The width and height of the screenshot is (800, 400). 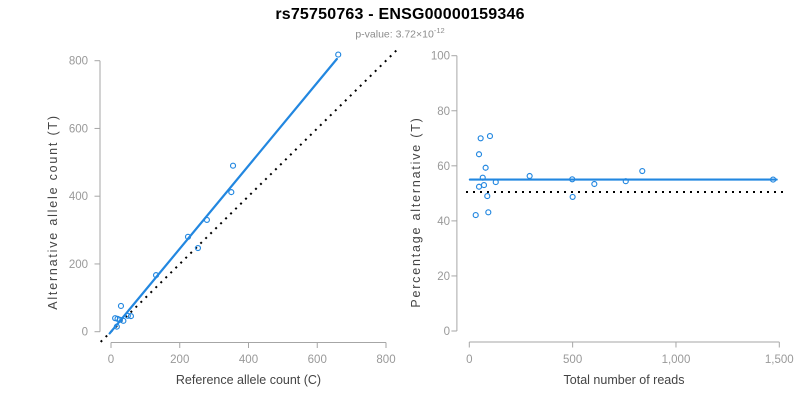 I want to click on y-tick-label: 60, so click(x=443, y=167).